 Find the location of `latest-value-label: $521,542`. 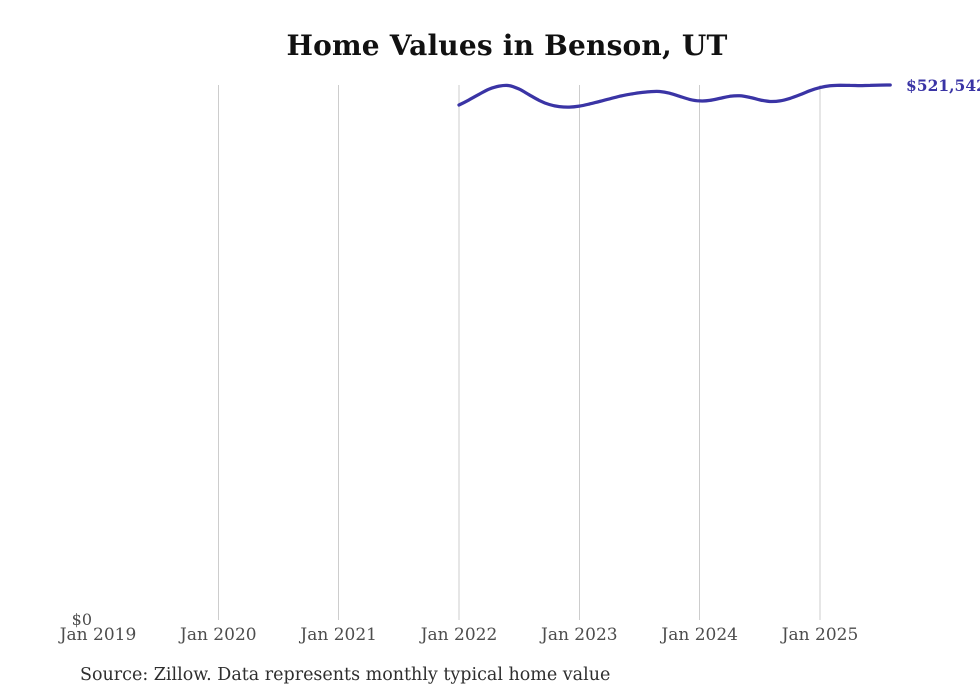

latest-value-label: $521,542 is located at coordinates (943, 85).